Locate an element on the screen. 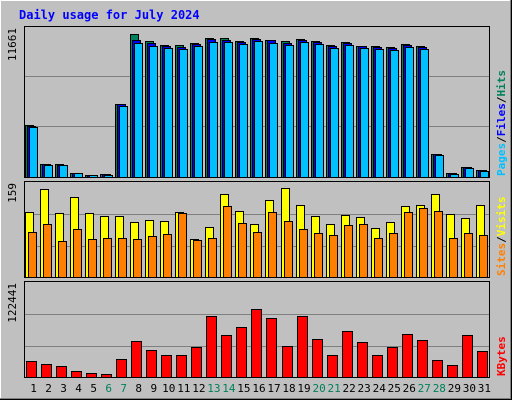 The height and width of the screenshot is (400, 512). x-tick-label-day-8: 8 is located at coordinates (138, 388).